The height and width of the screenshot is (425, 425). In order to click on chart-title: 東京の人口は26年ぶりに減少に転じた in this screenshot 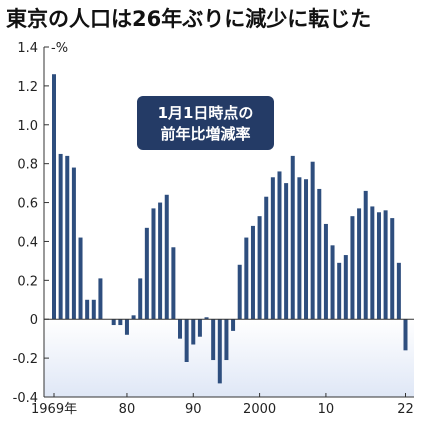, I will do `click(189, 19)`.